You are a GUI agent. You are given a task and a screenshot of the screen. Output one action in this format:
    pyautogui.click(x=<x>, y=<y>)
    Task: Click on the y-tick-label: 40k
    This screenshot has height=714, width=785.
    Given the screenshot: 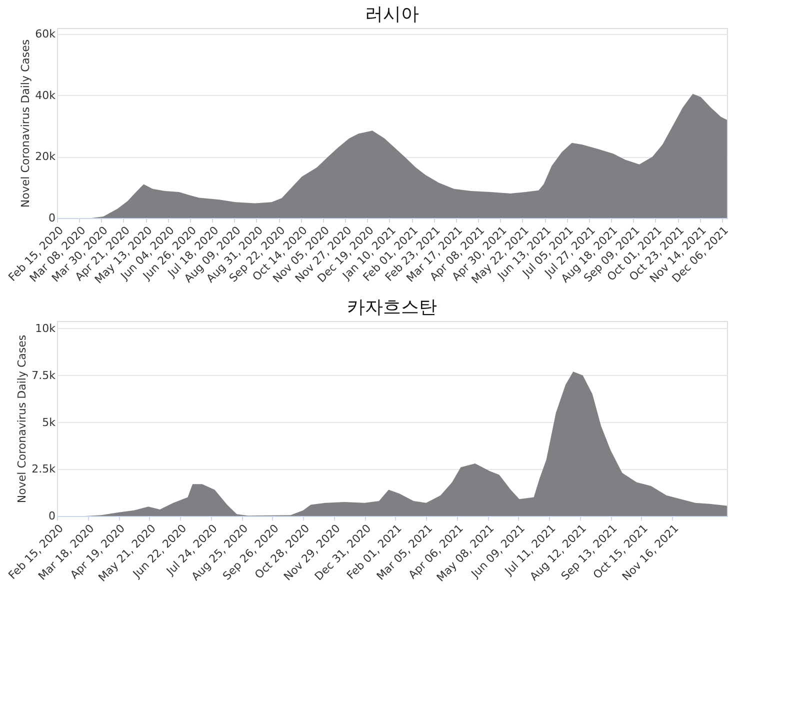 What is the action you would take?
    pyautogui.click(x=45, y=95)
    